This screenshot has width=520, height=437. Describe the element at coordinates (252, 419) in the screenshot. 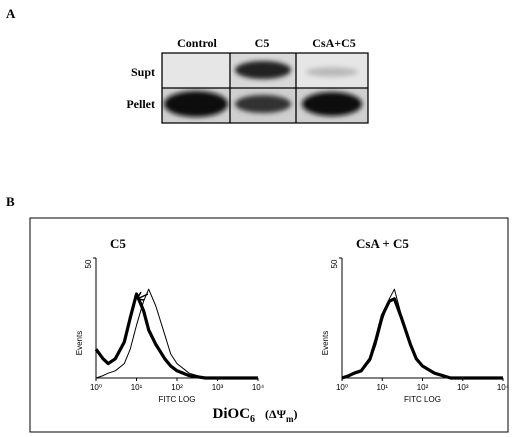

I see `footer-sub: 6` at that location.